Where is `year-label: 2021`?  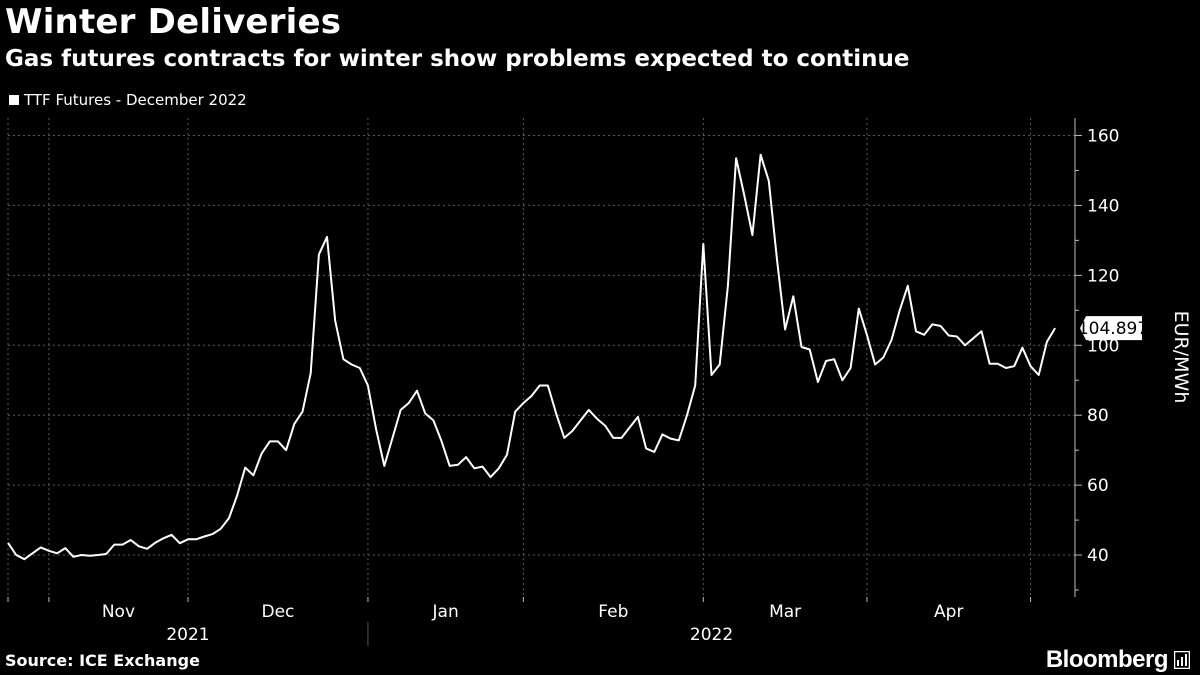
year-label: 2021 is located at coordinates (187, 635).